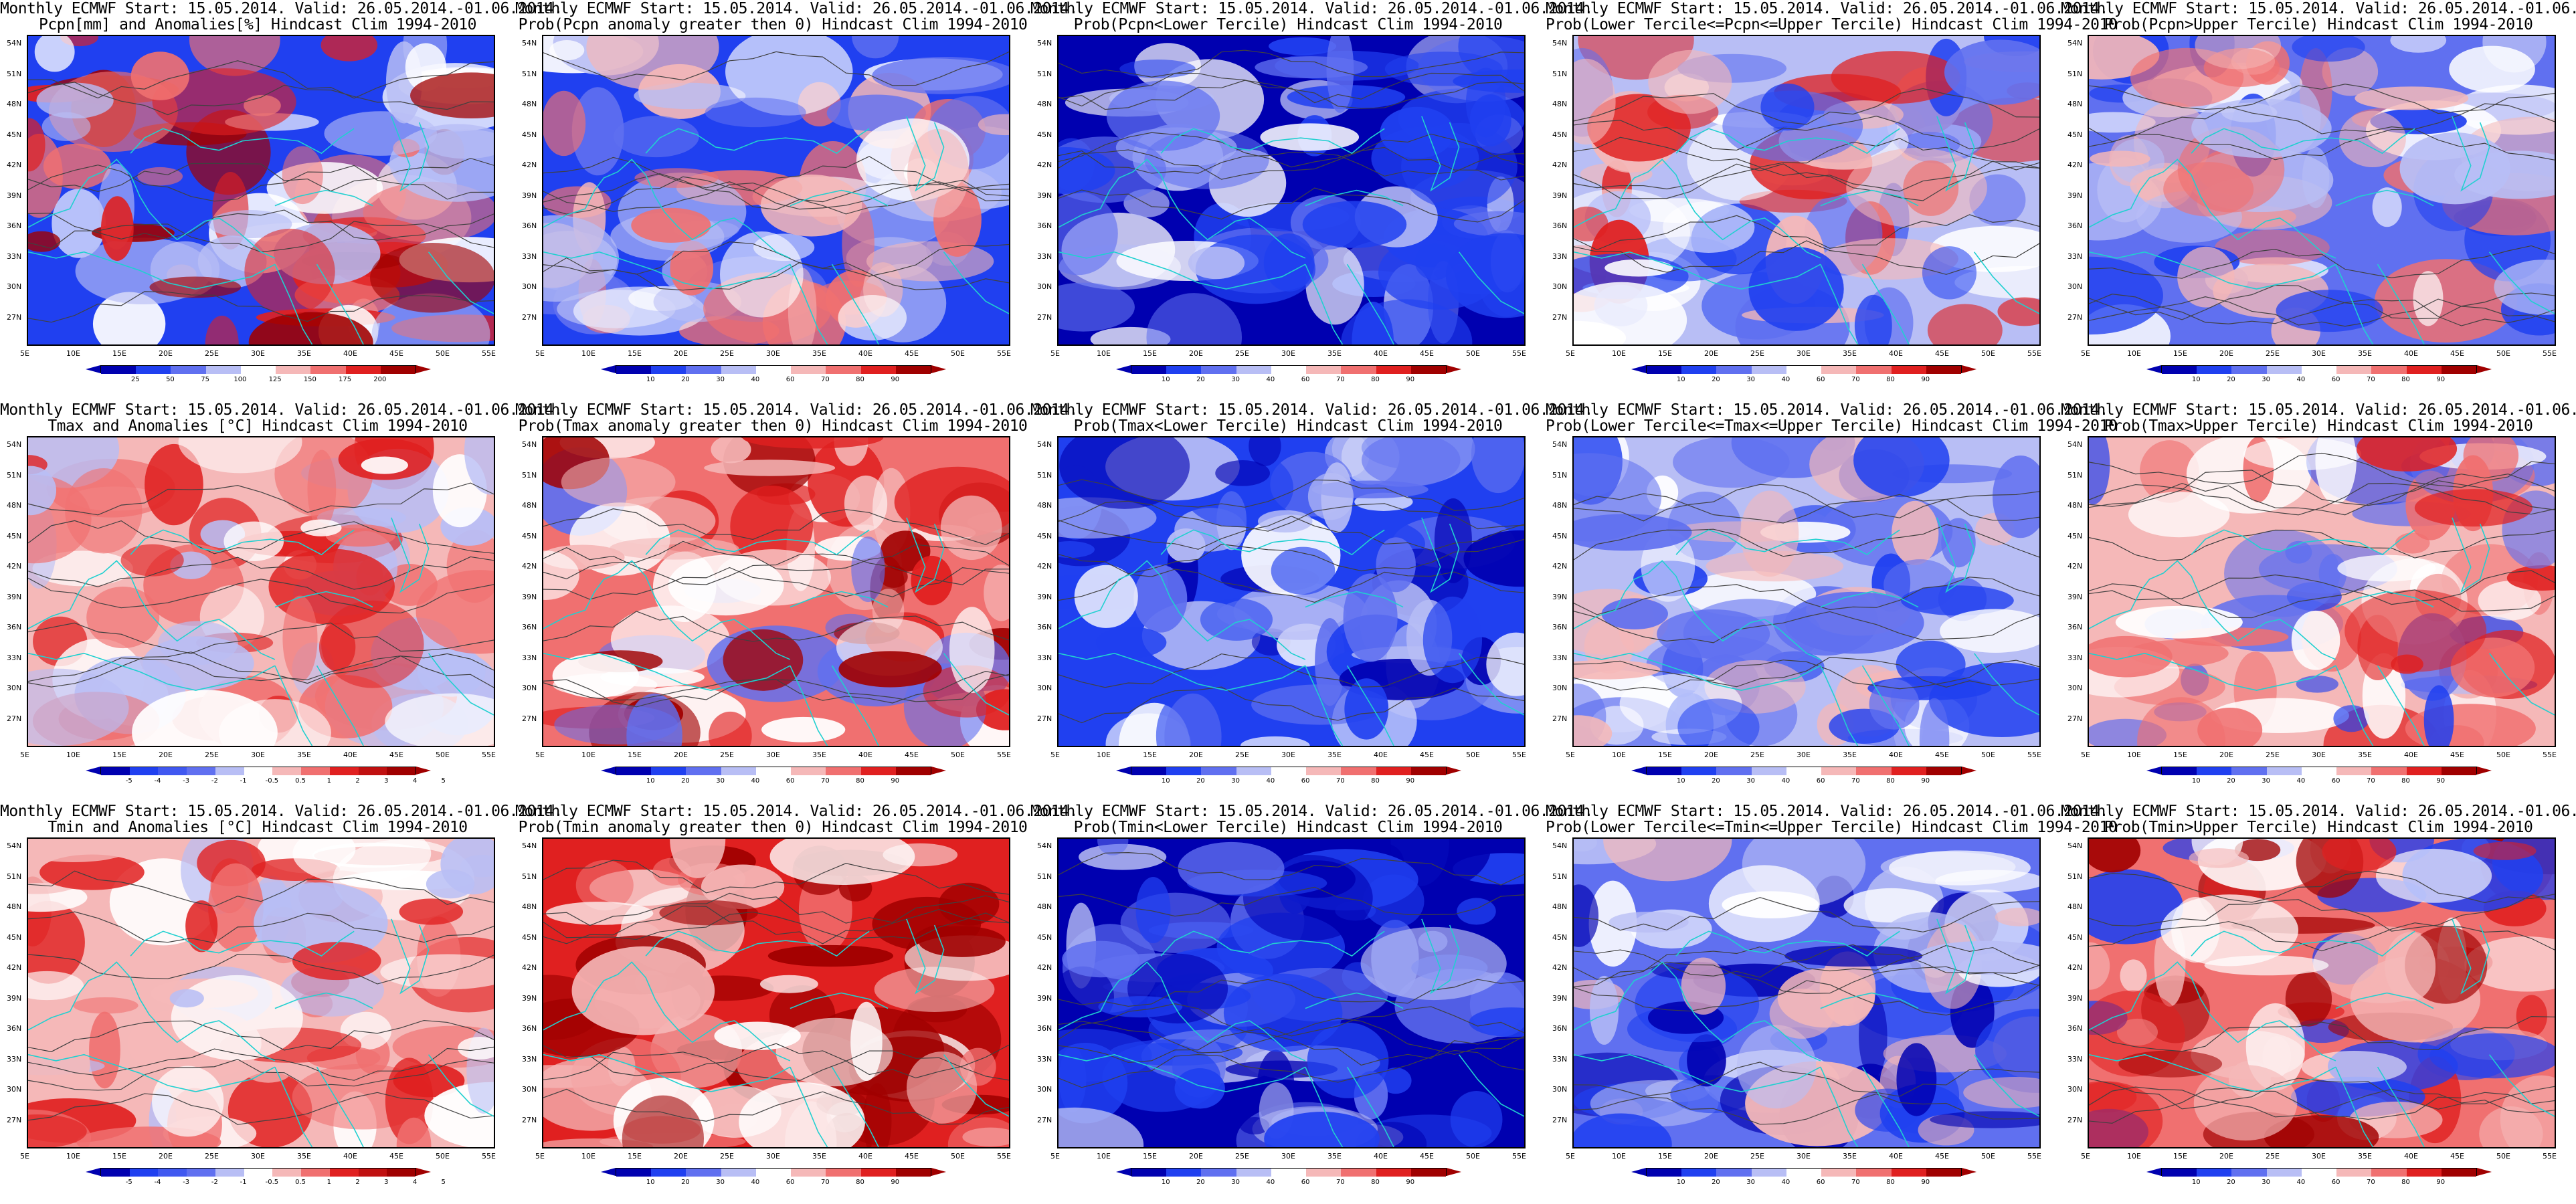  I want to click on colorbar-tick-label: -2, so click(214, 781).